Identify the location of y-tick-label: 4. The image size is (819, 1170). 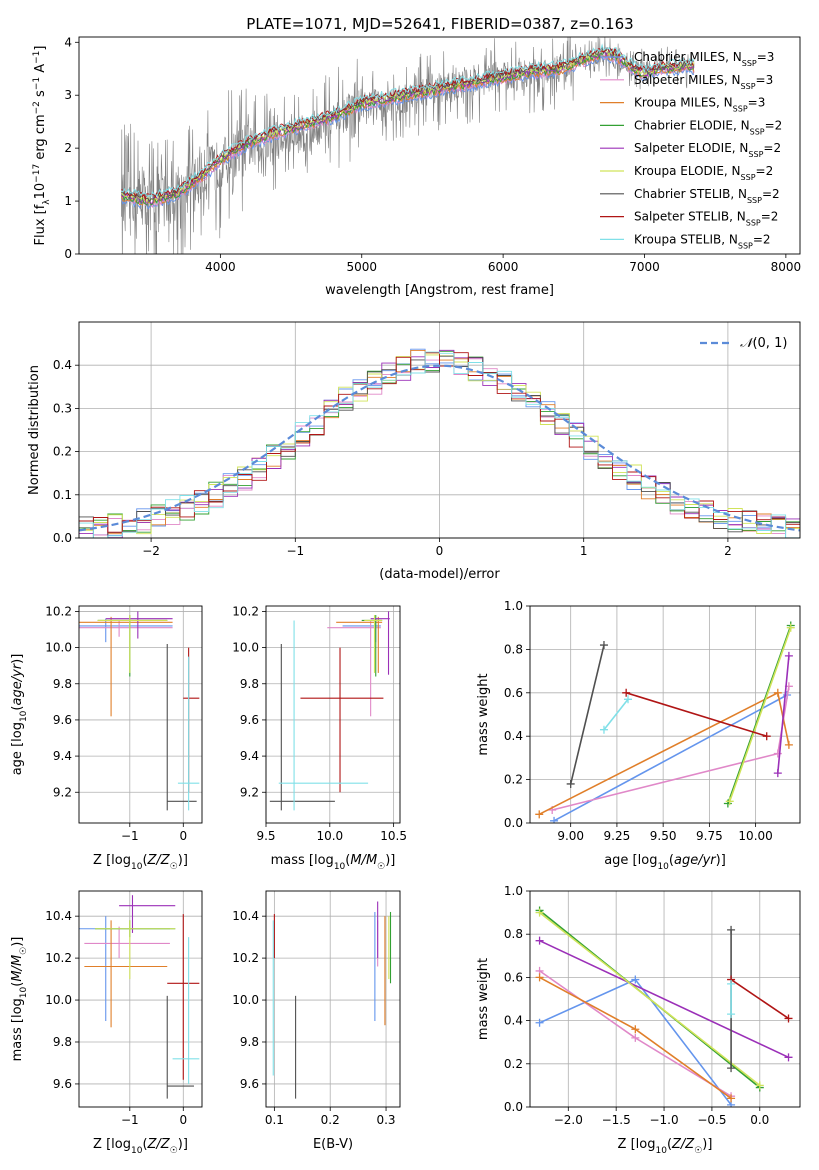
(68, 42).